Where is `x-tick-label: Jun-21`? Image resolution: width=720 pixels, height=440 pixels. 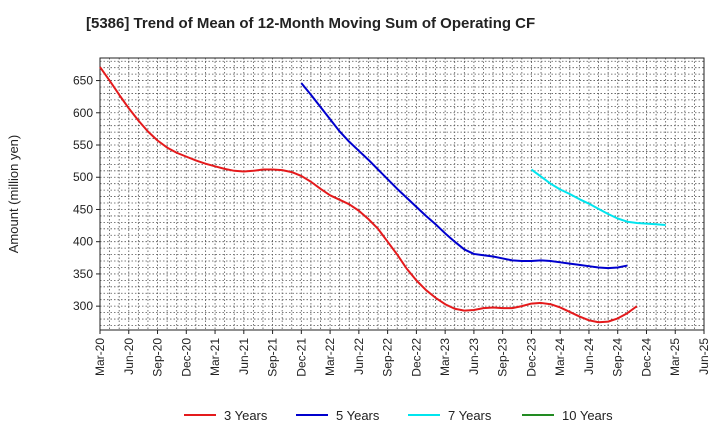 x-tick-label: Jun-21 is located at coordinates (244, 356).